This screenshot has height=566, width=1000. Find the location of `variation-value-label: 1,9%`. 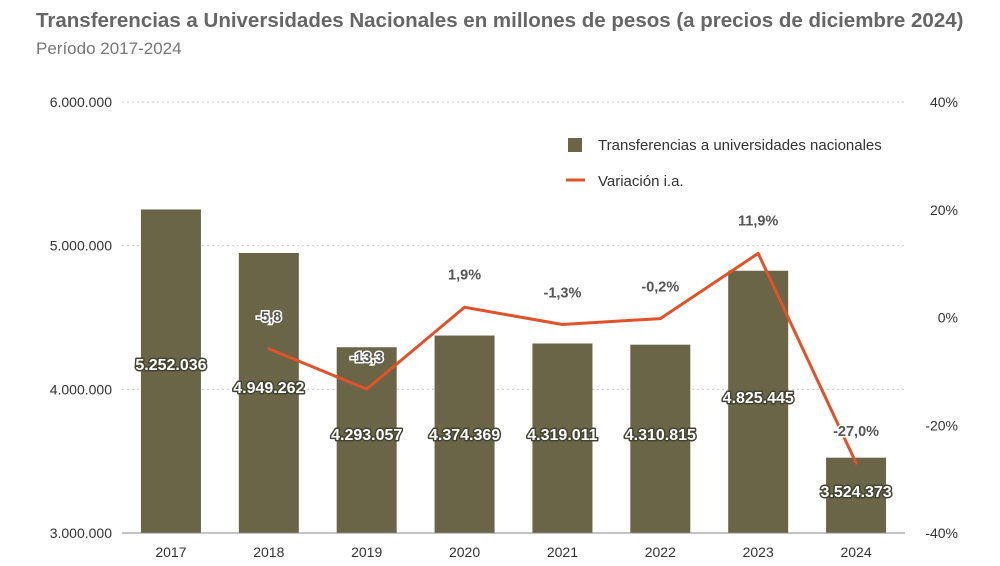

variation-value-label: 1,9% is located at coordinates (464, 275).